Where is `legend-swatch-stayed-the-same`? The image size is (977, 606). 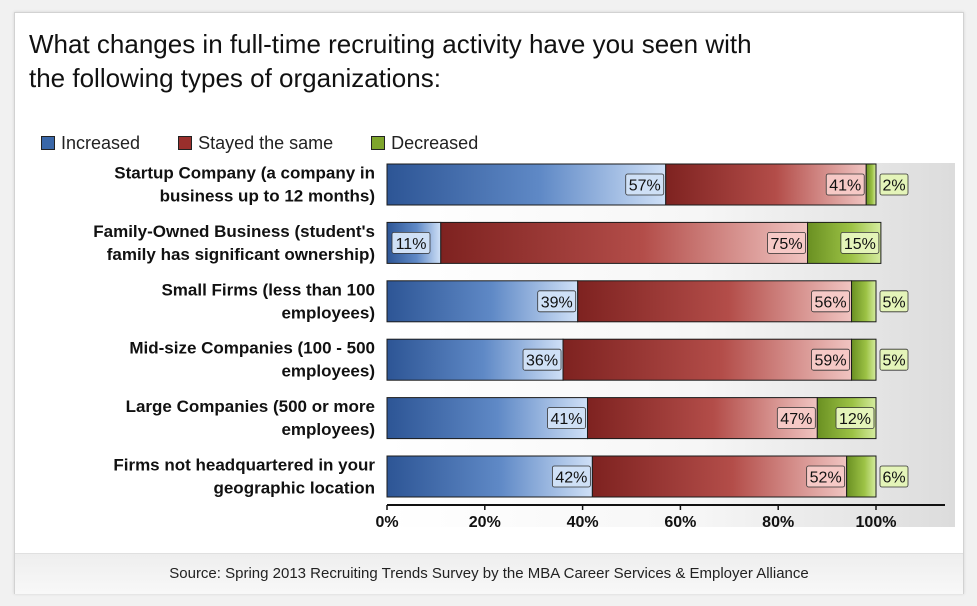
legend-swatch-stayed-the-same is located at coordinates (185, 143).